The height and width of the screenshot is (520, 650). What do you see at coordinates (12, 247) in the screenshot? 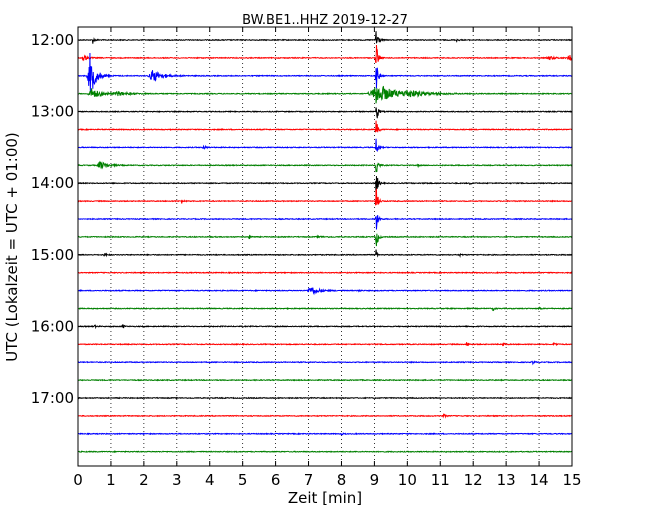
I see `y-axis-label: UTC (Lokalzeit = UTC + 01:00)` at bounding box center [12, 247].